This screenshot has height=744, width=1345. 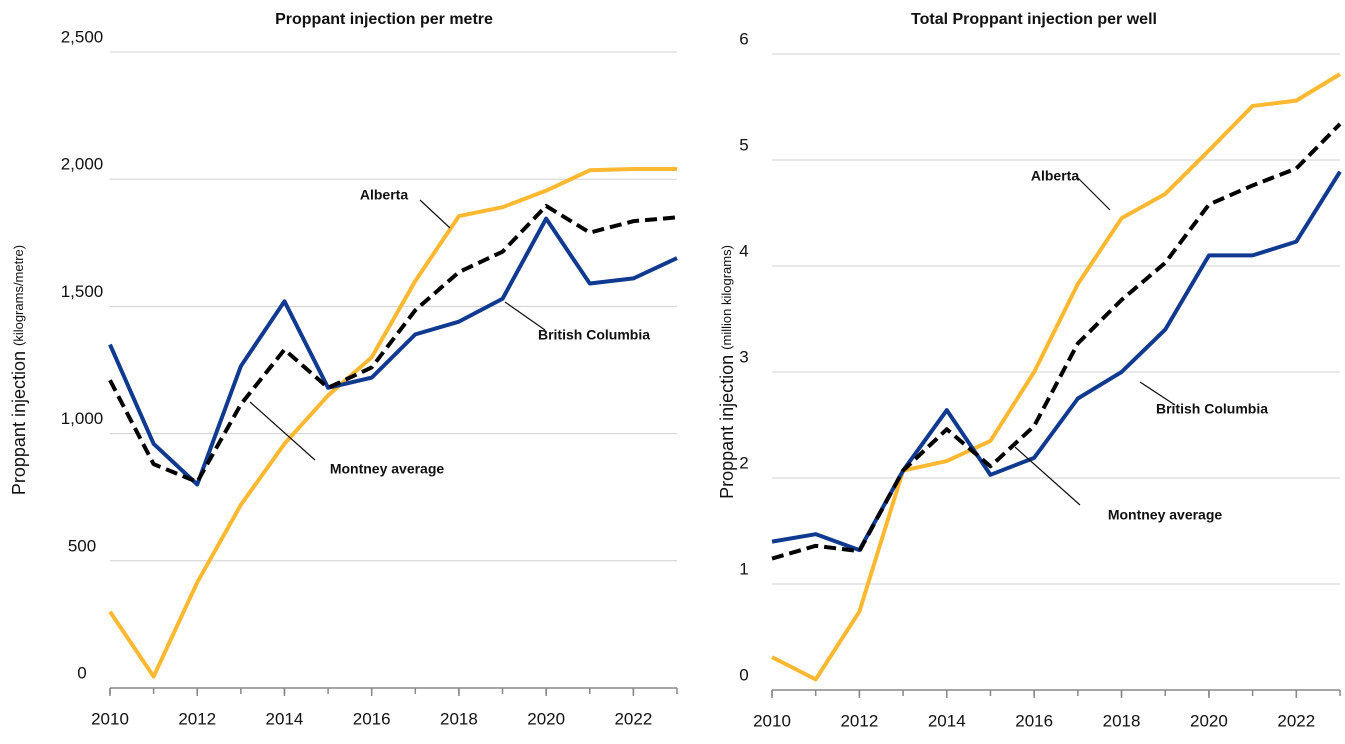 I want to click on y-tick-label: 1,000, so click(x=82, y=418).